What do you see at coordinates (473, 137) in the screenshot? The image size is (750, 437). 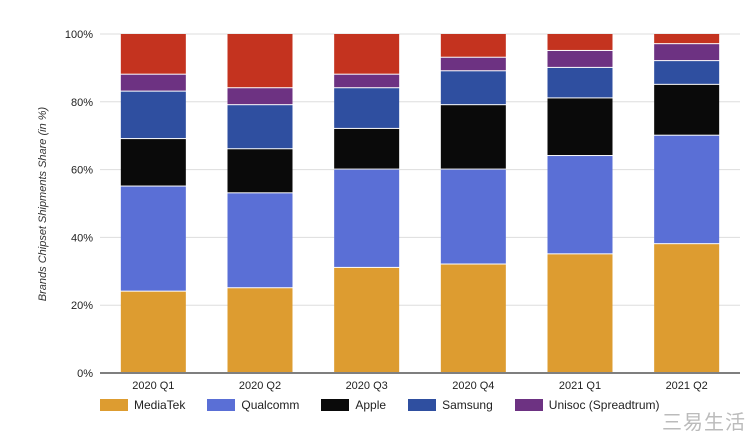 I see `bar-segment-apple-2020-q4` at bounding box center [473, 137].